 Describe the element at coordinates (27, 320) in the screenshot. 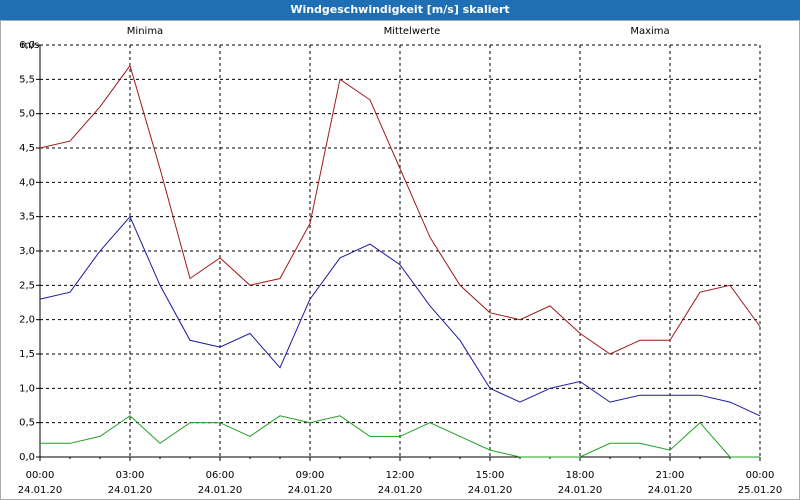

I see `y-tick-label: 2,0` at that location.